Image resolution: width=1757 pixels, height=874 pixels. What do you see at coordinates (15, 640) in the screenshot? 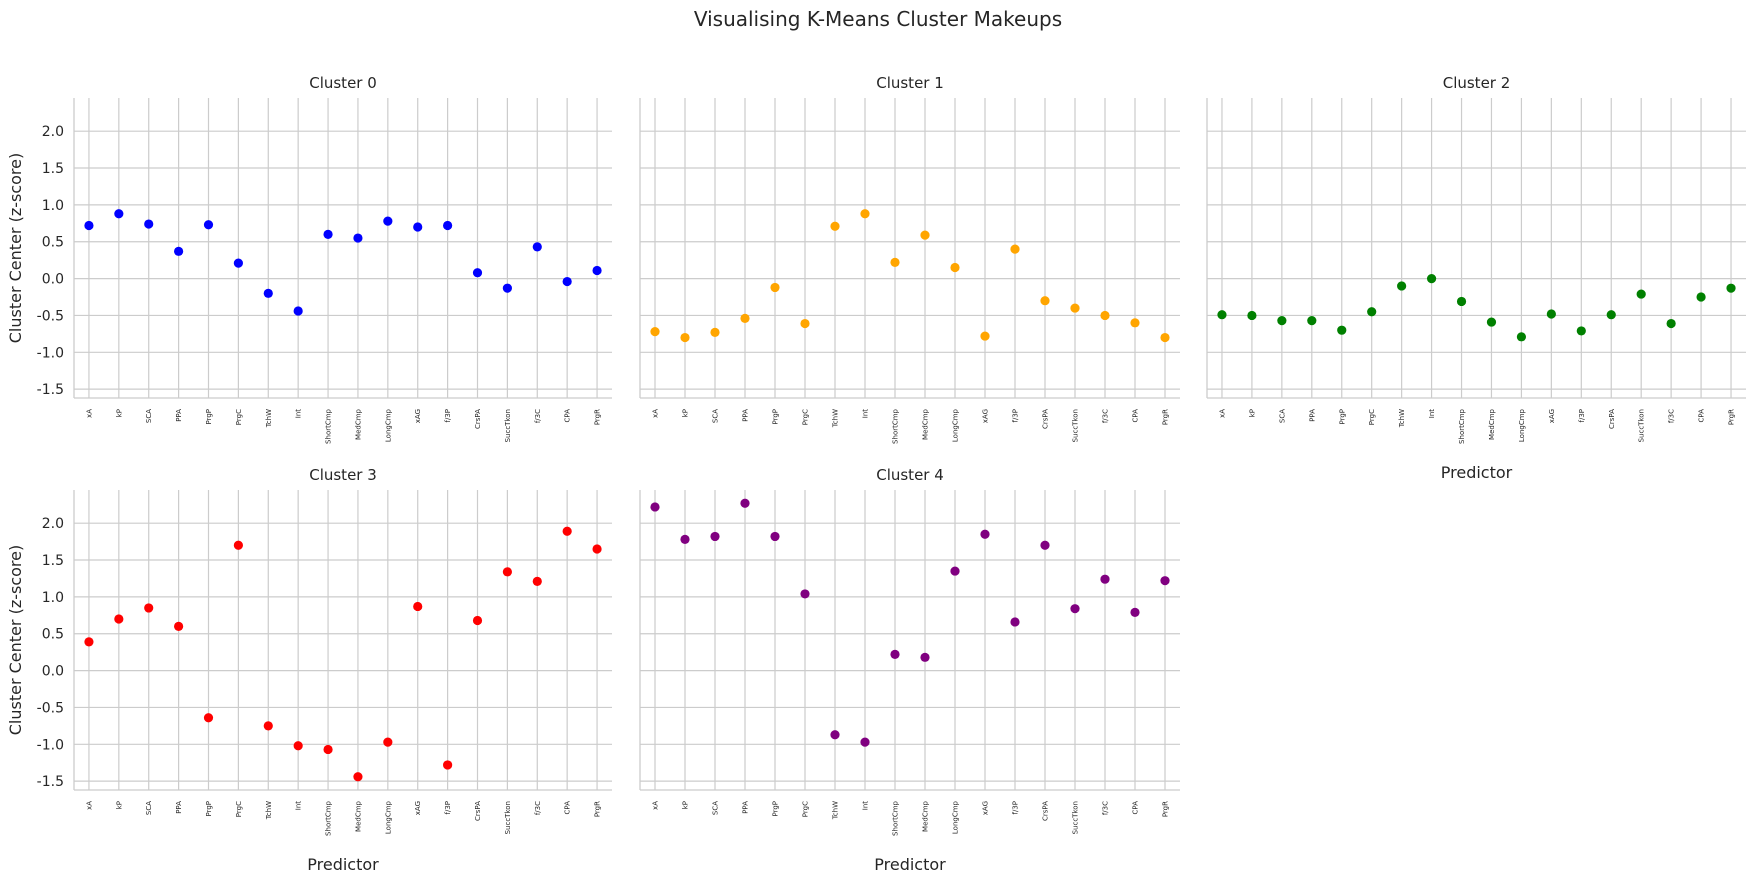
I see `y-axis-label: Cluster Center (z-score)` at bounding box center [15, 640].